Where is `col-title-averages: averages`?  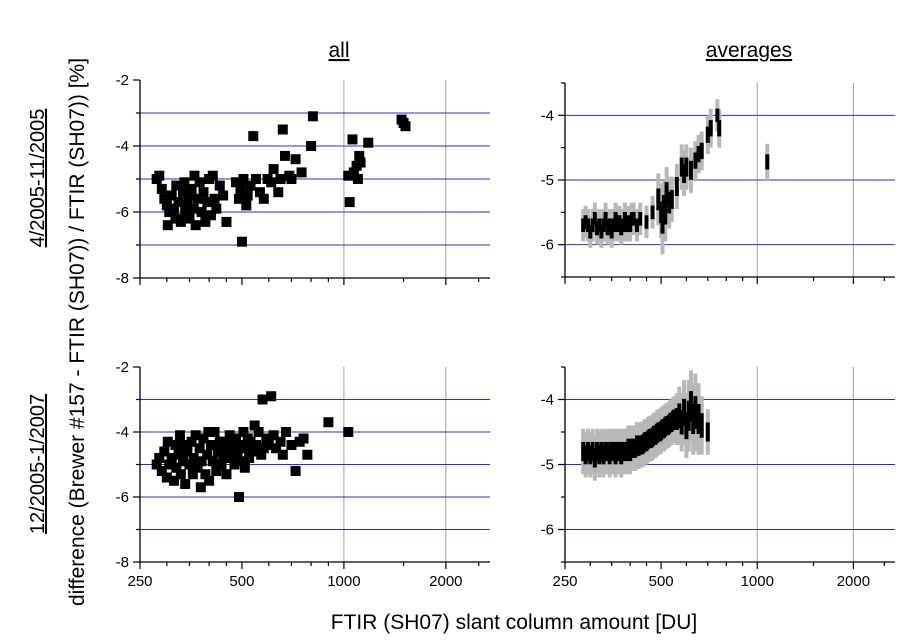 col-title-averages: averages is located at coordinates (749, 50).